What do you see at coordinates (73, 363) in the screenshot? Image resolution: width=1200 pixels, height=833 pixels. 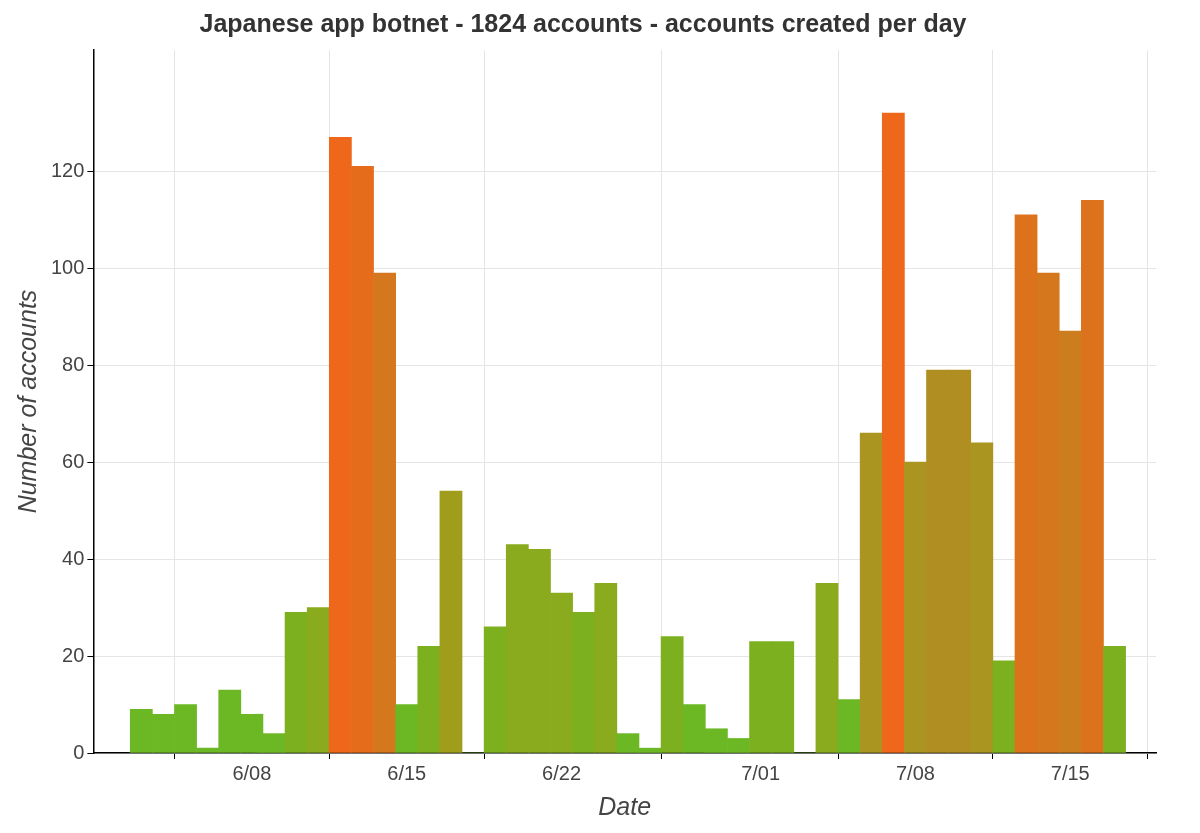 I see `y-tick-label: 80` at bounding box center [73, 363].